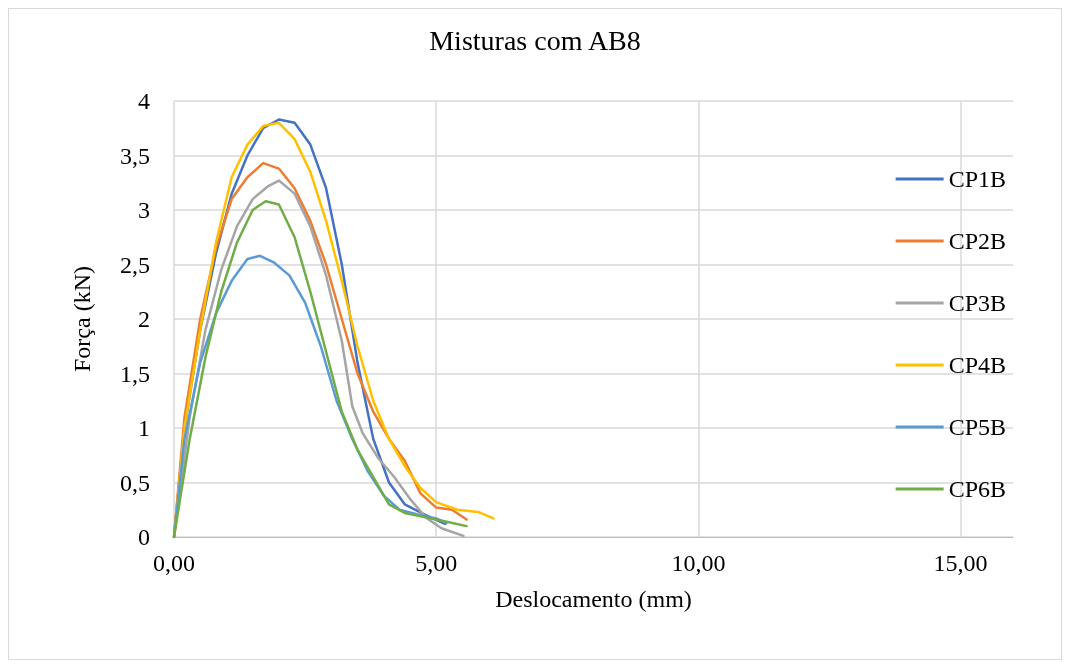  I want to click on y-tick-label: 0,5, so click(135, 482).